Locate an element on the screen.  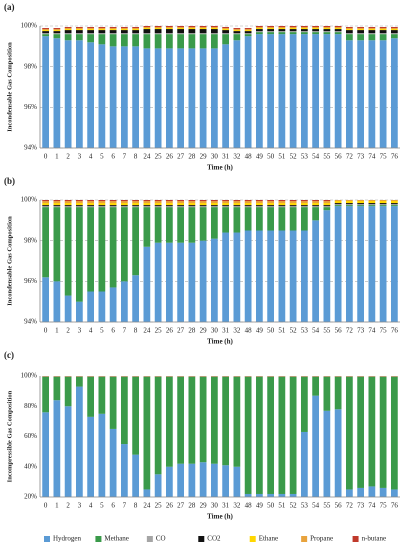
x-tick-label: 31 is located at coordinates (226, 506).